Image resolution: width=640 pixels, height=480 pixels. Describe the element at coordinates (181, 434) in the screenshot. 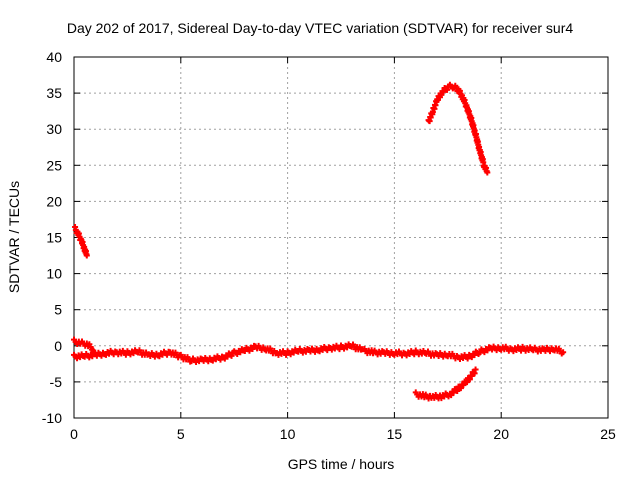

I see `x-tick-label: 5` at that location.